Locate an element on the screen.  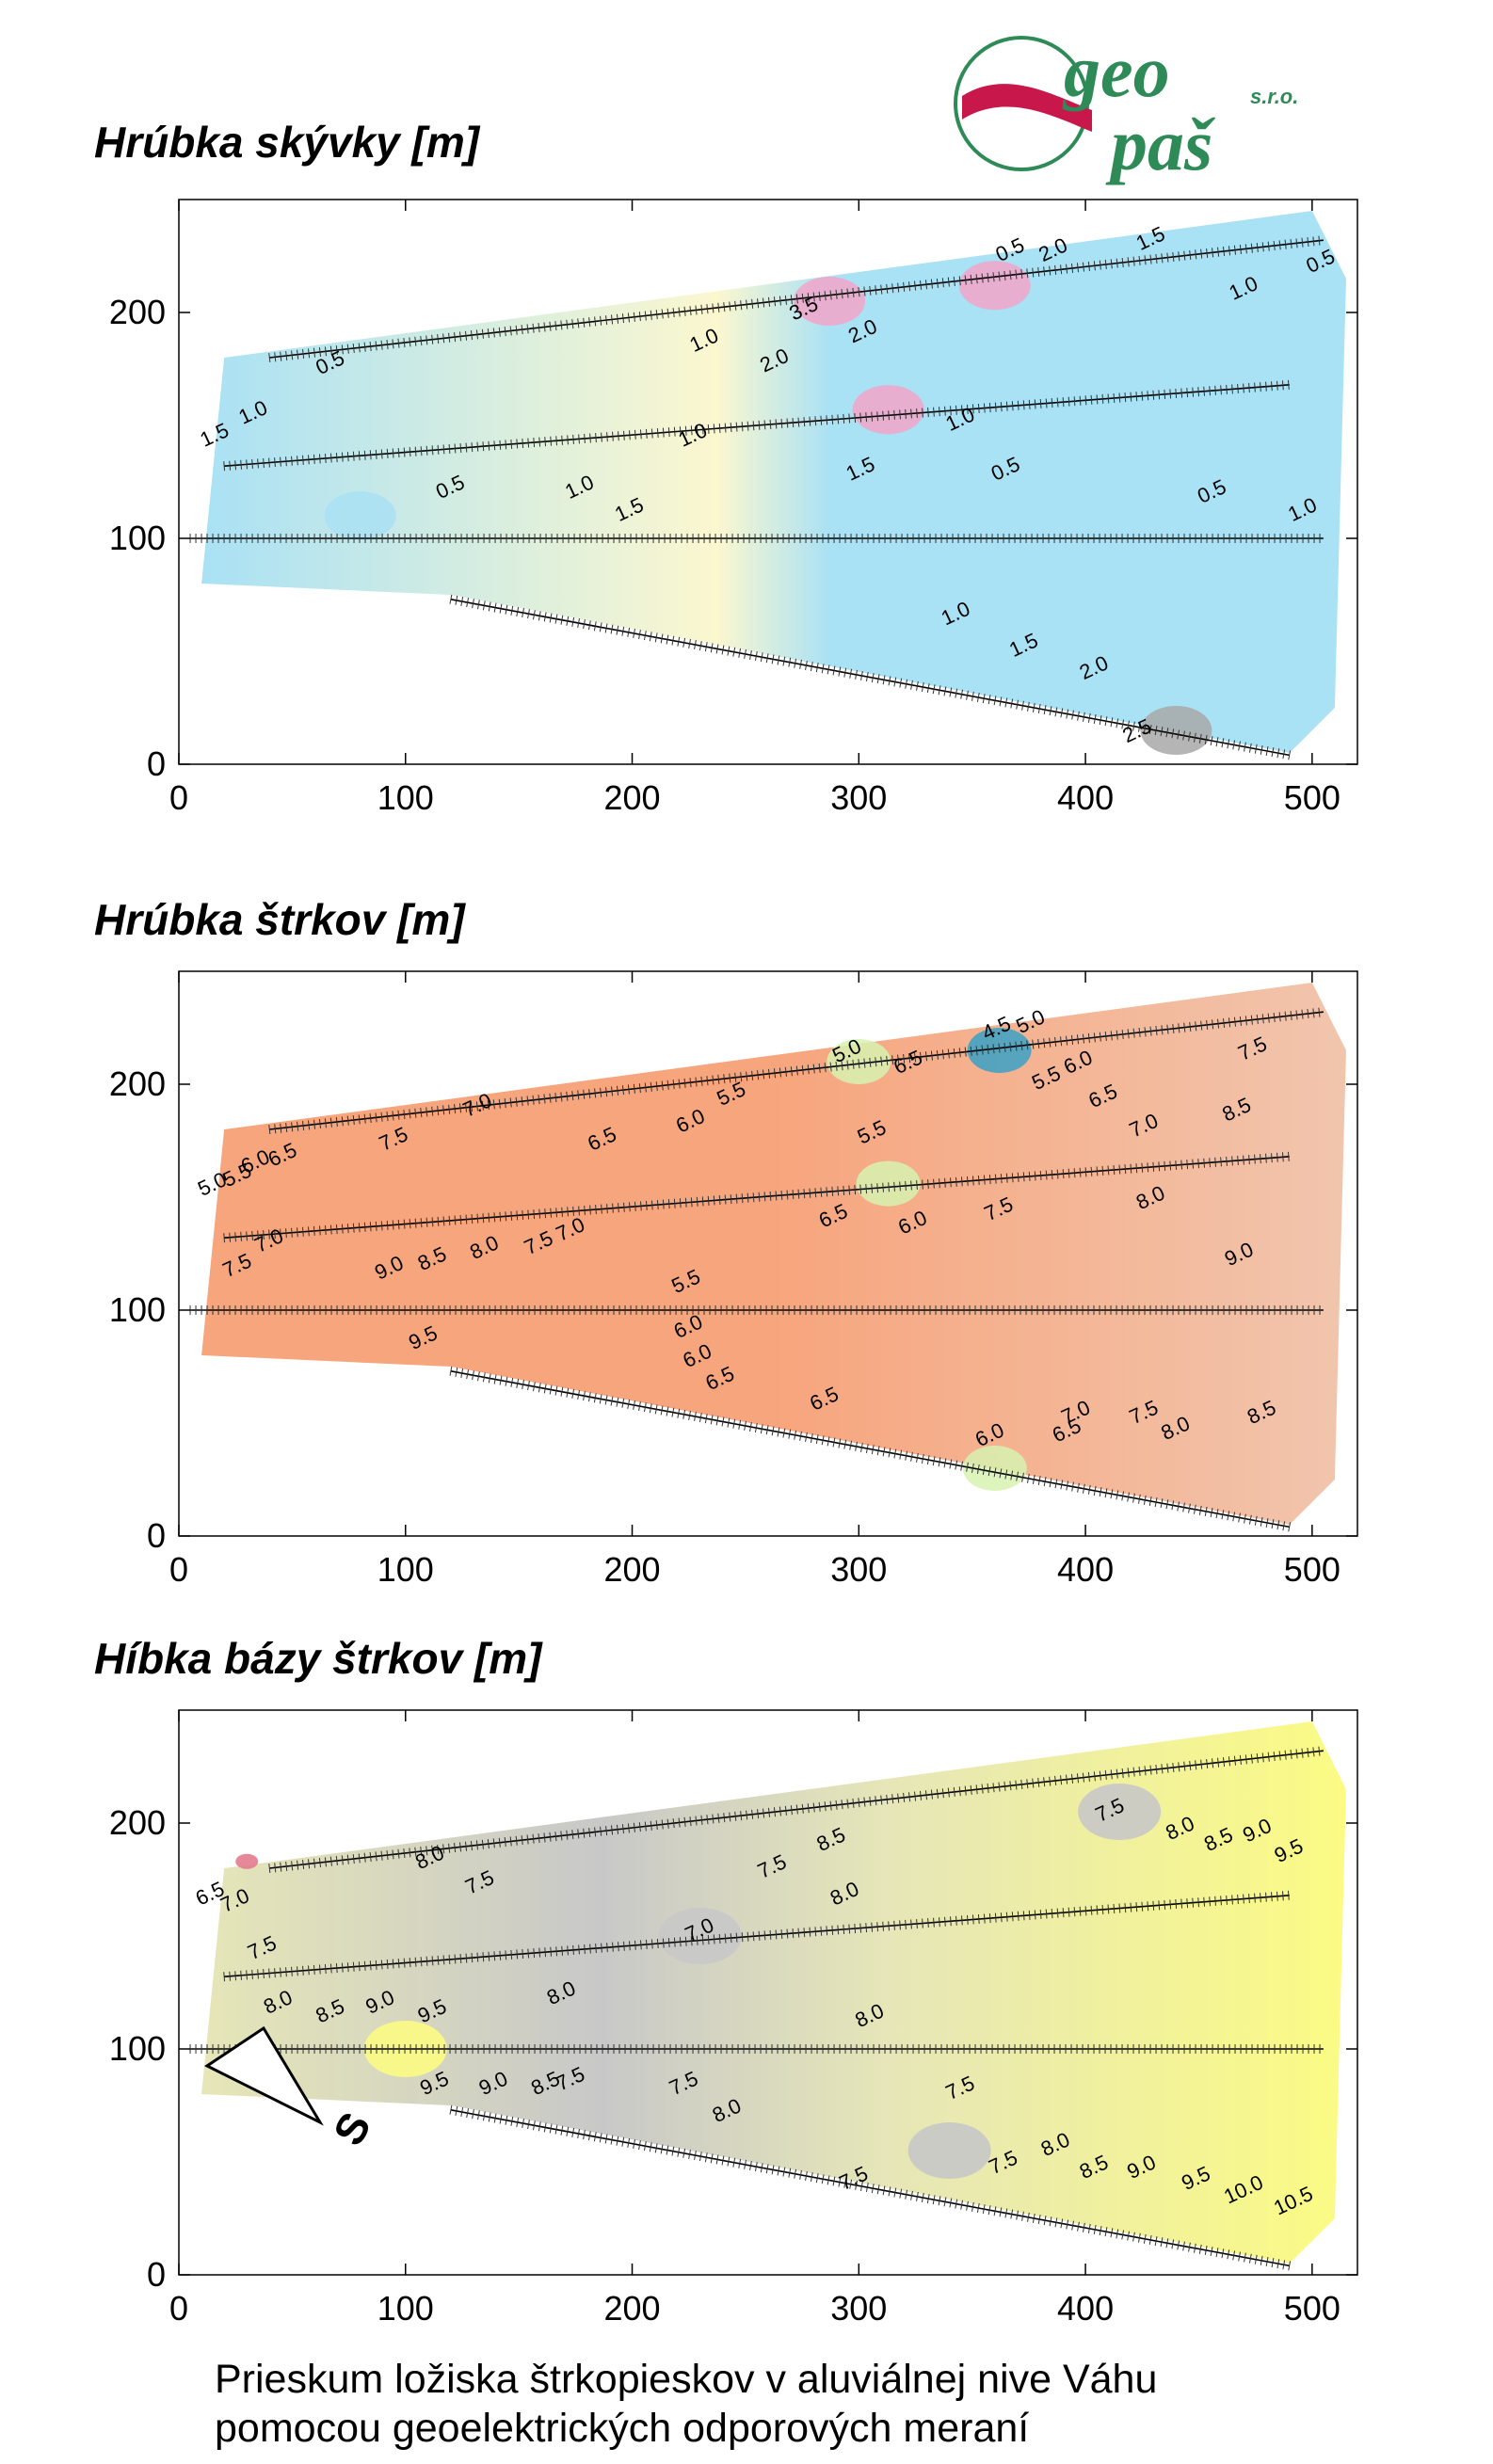
panel-title-baza: Híbka bázy štrkov [m] is located at coordinates (318, 1658).